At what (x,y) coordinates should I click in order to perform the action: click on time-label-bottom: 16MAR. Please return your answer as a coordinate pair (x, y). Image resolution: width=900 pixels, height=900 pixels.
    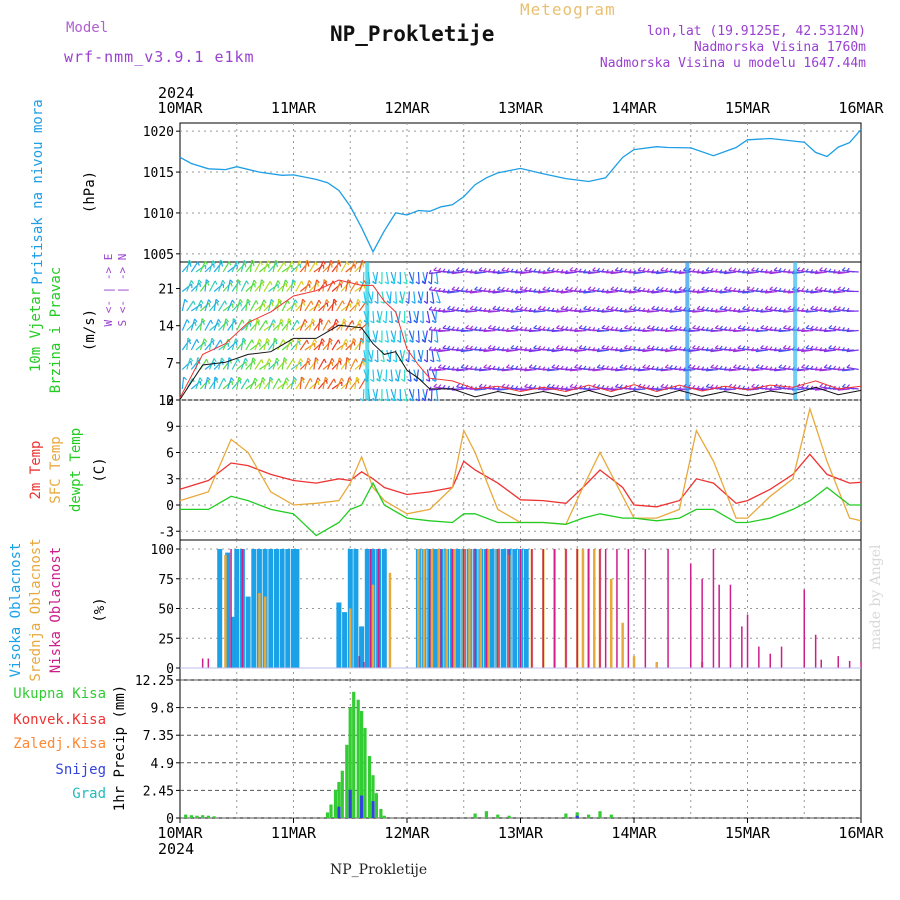
    Looking at the image, I should click on (861, 833).